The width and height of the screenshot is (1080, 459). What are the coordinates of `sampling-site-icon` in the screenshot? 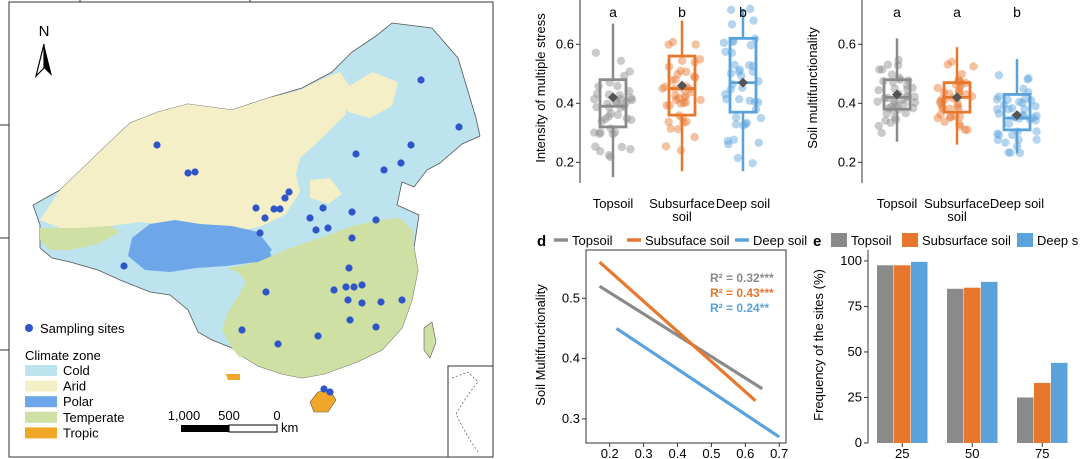 It's located at (29, 328).